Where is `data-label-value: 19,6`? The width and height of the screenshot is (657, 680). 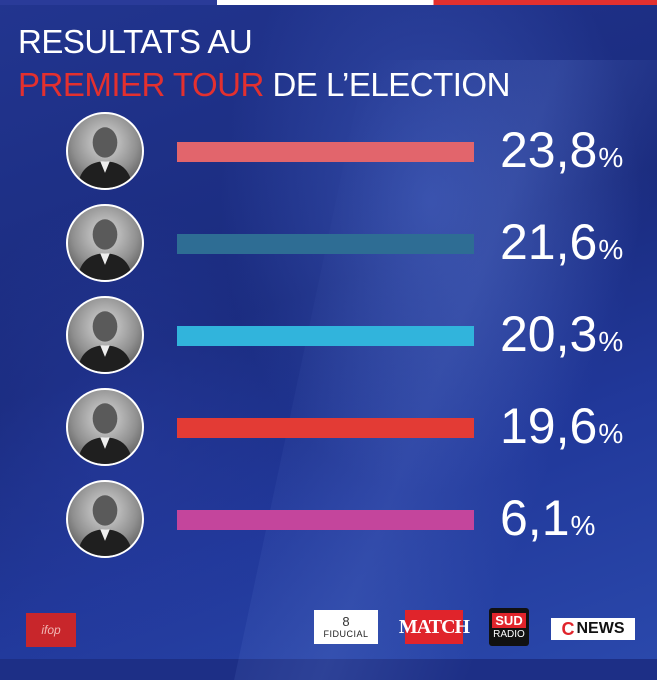 data-label-value: 19,6 is located at coordinates (549, 426).